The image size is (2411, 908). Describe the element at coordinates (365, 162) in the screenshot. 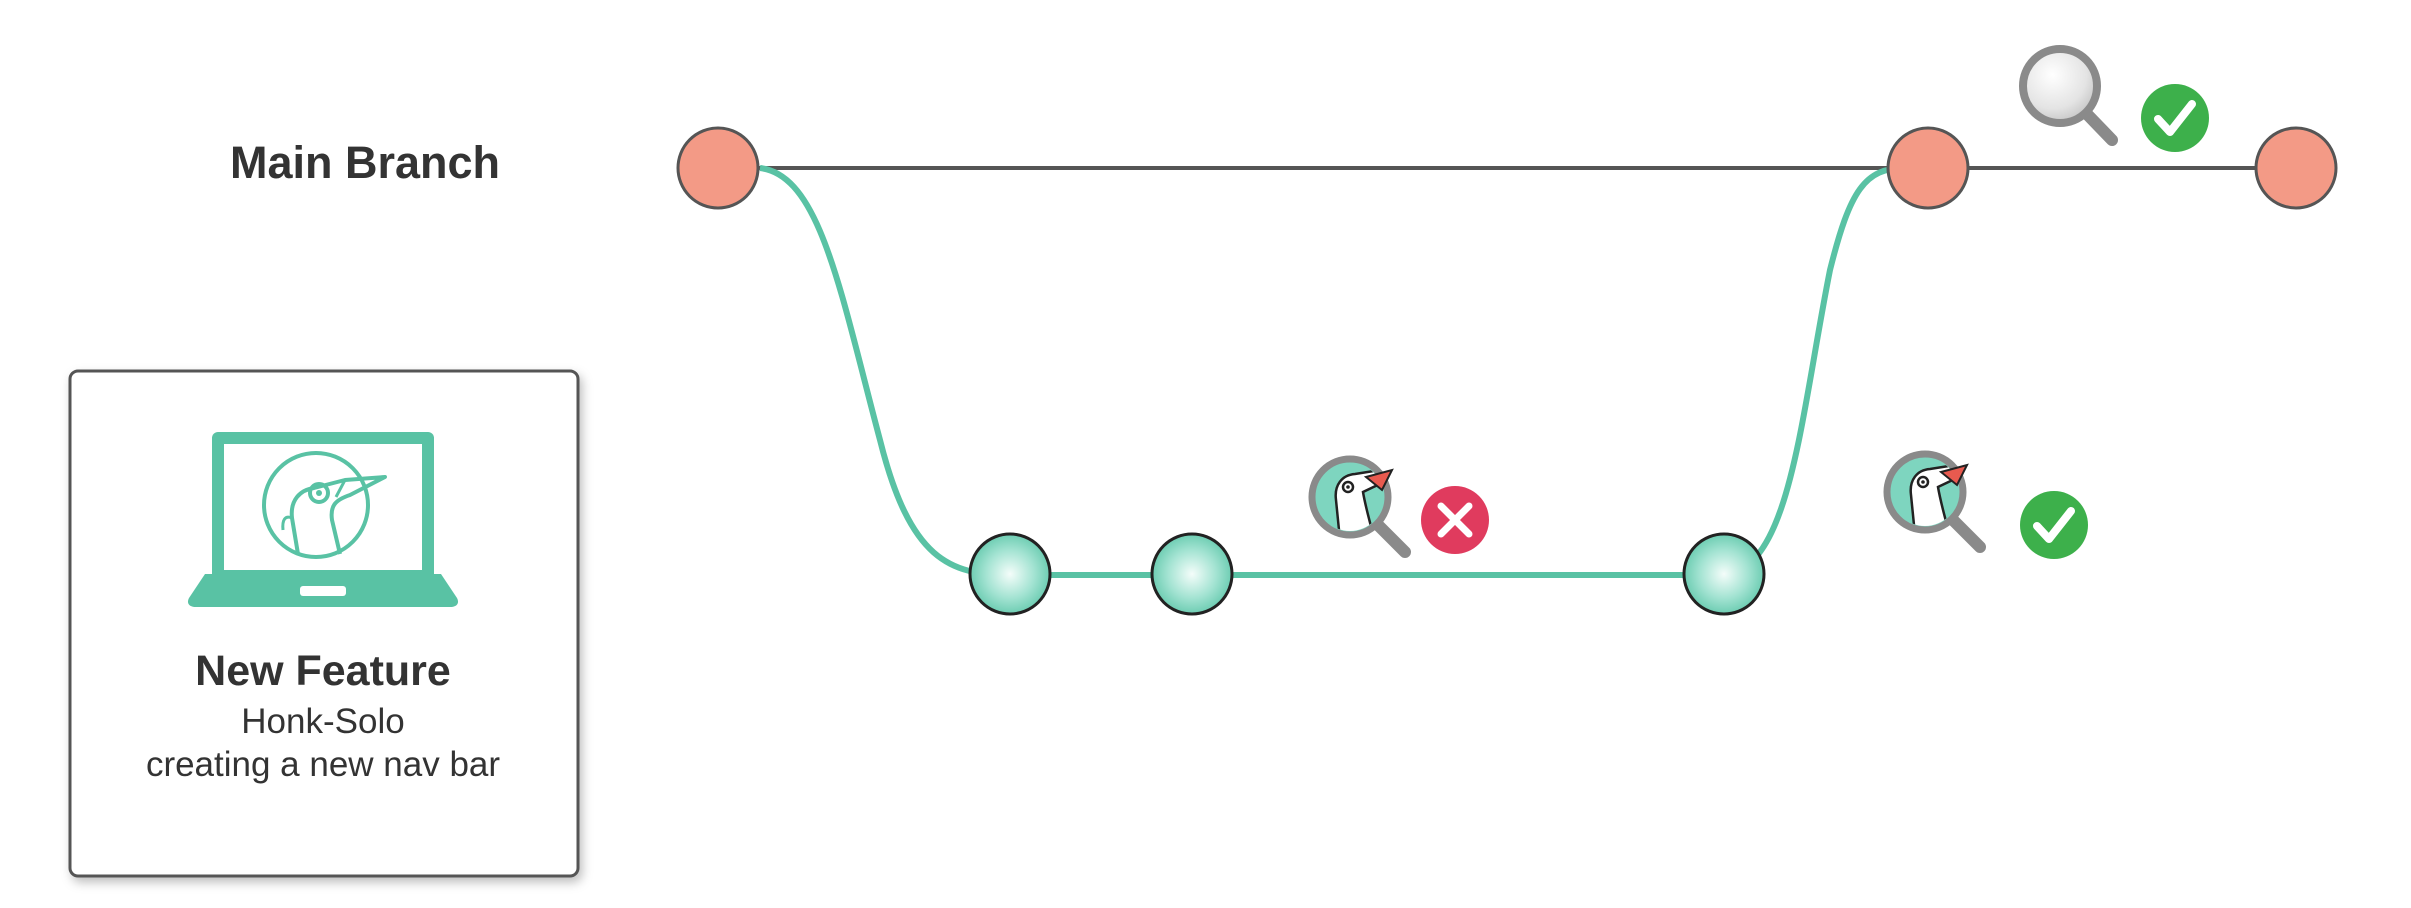

I see `main-branch-label: Main Branch` at that location.